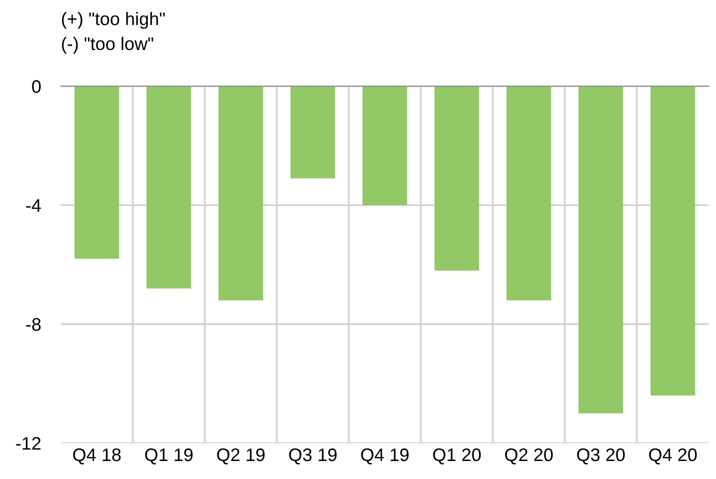 The width and height of the screenshot is (716, 479). What do you see at coordinates (28, 443) in the screenshot?
I see `y-tick-label: -12` at bounding box center [28, 443].